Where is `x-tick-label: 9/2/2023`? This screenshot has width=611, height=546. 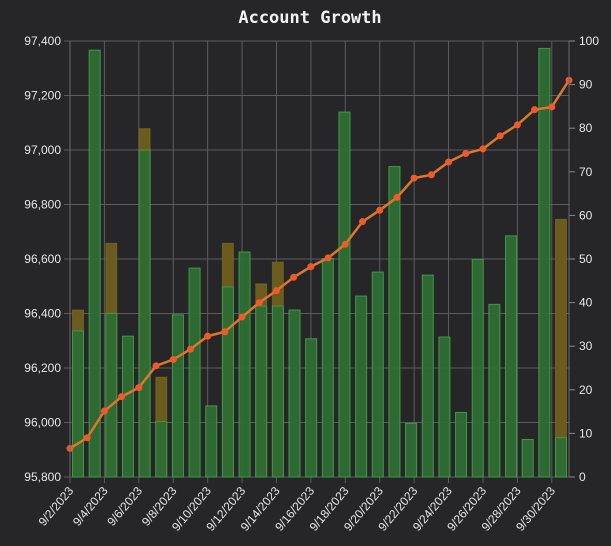 x-tick-label: 9/2/2023 is located at coordinates (56, 506).